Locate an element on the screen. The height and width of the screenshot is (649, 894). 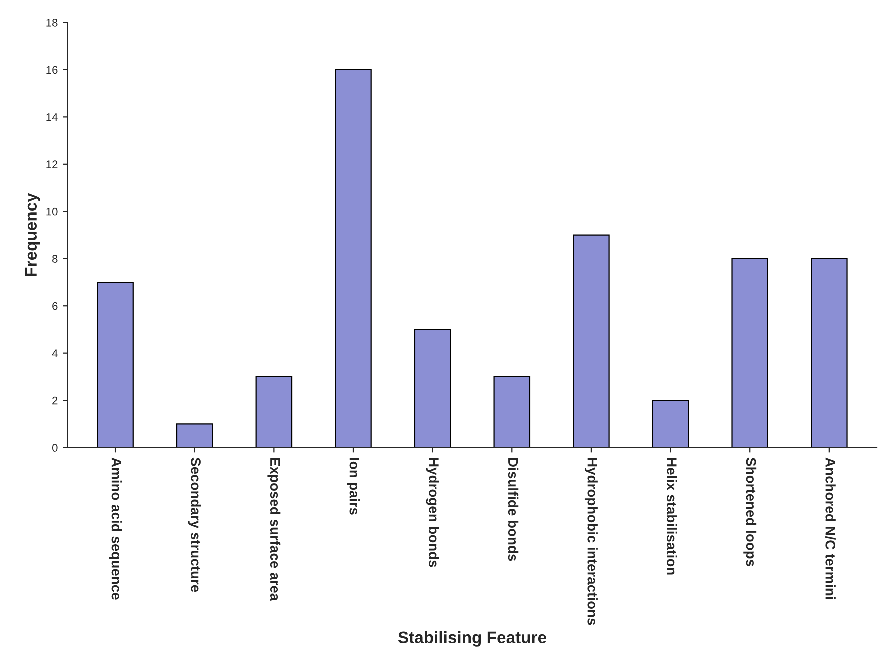
x-tick-label: Exposed surface area is located at coordinates (274, 530).